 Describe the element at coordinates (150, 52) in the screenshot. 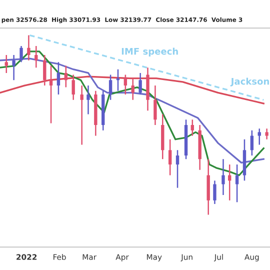

I see `annotation: IMF speech` at that location.